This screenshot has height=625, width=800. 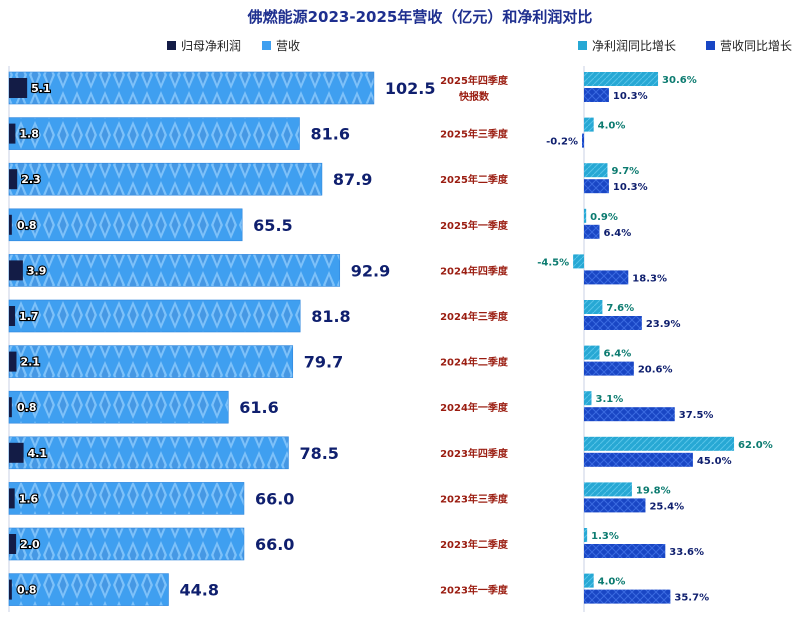 I want to click on legend-label-net-profit: 归母净利润, so click(x=211, y=46).